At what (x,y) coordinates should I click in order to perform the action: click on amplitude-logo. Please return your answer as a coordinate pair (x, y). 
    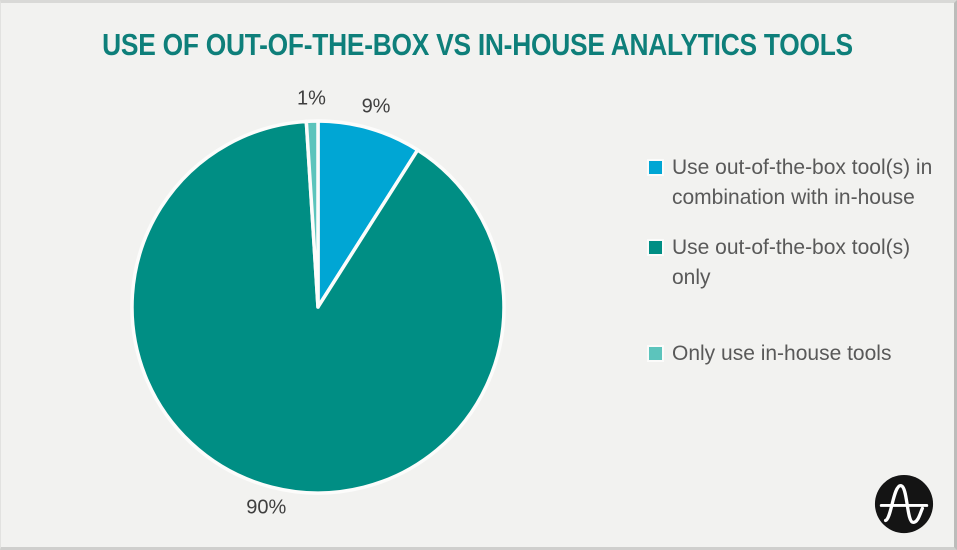
    Looking at the image, I should click on (904, 504).